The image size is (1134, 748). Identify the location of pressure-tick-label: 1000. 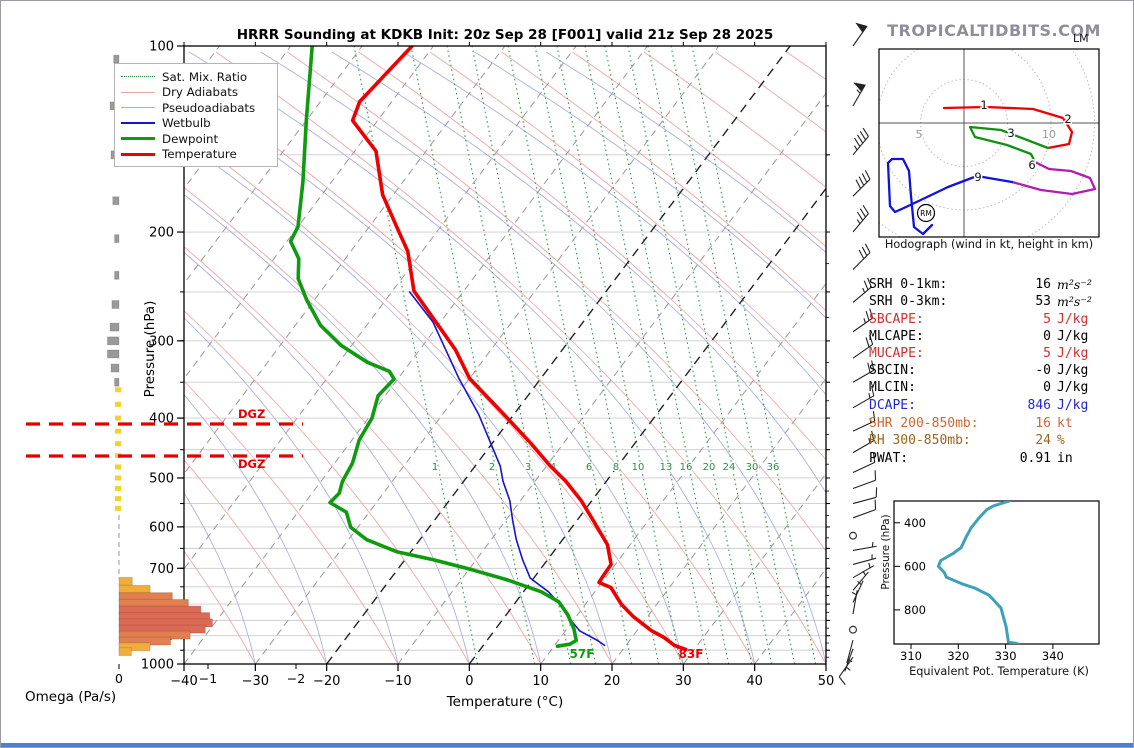
(157, 665).